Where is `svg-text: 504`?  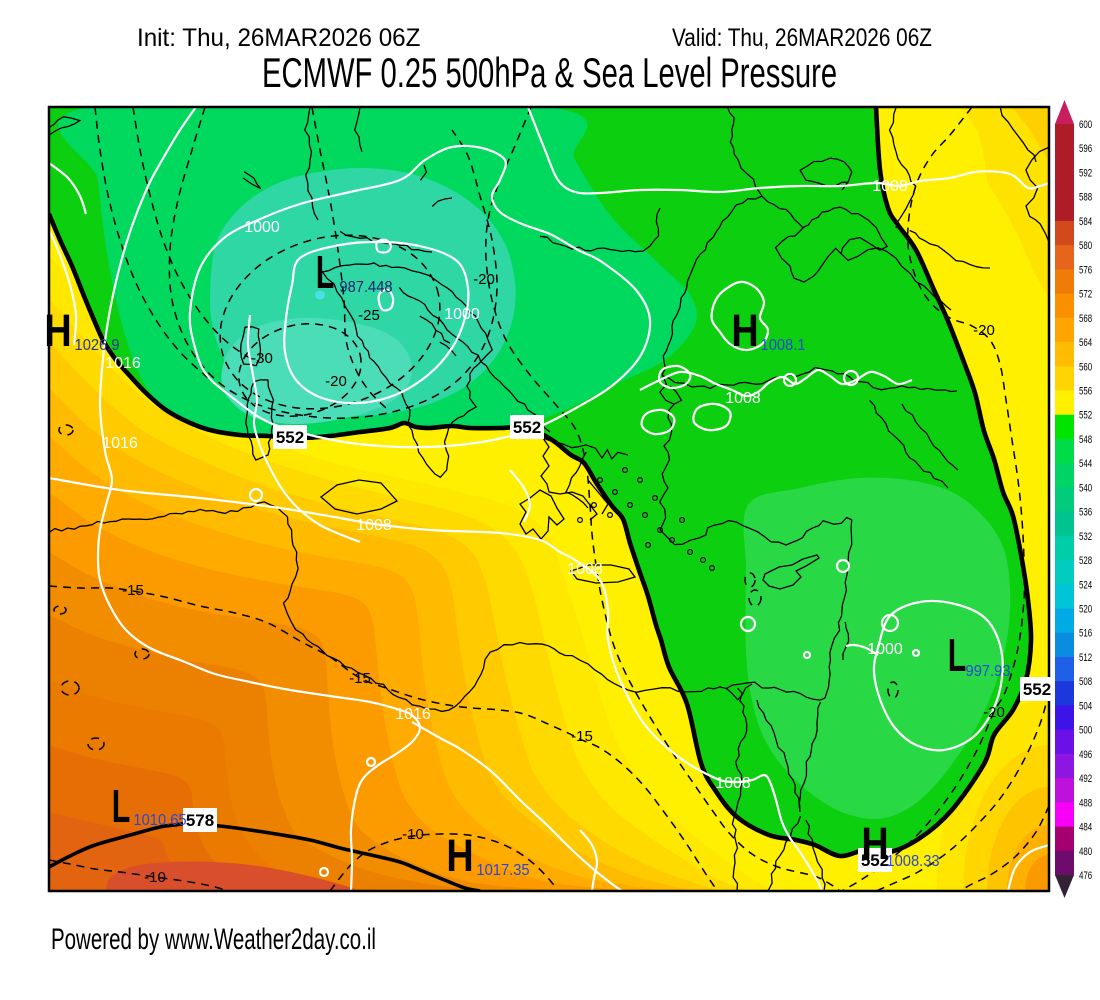
svg-text: 504 is located at coordinates (1086, 706).